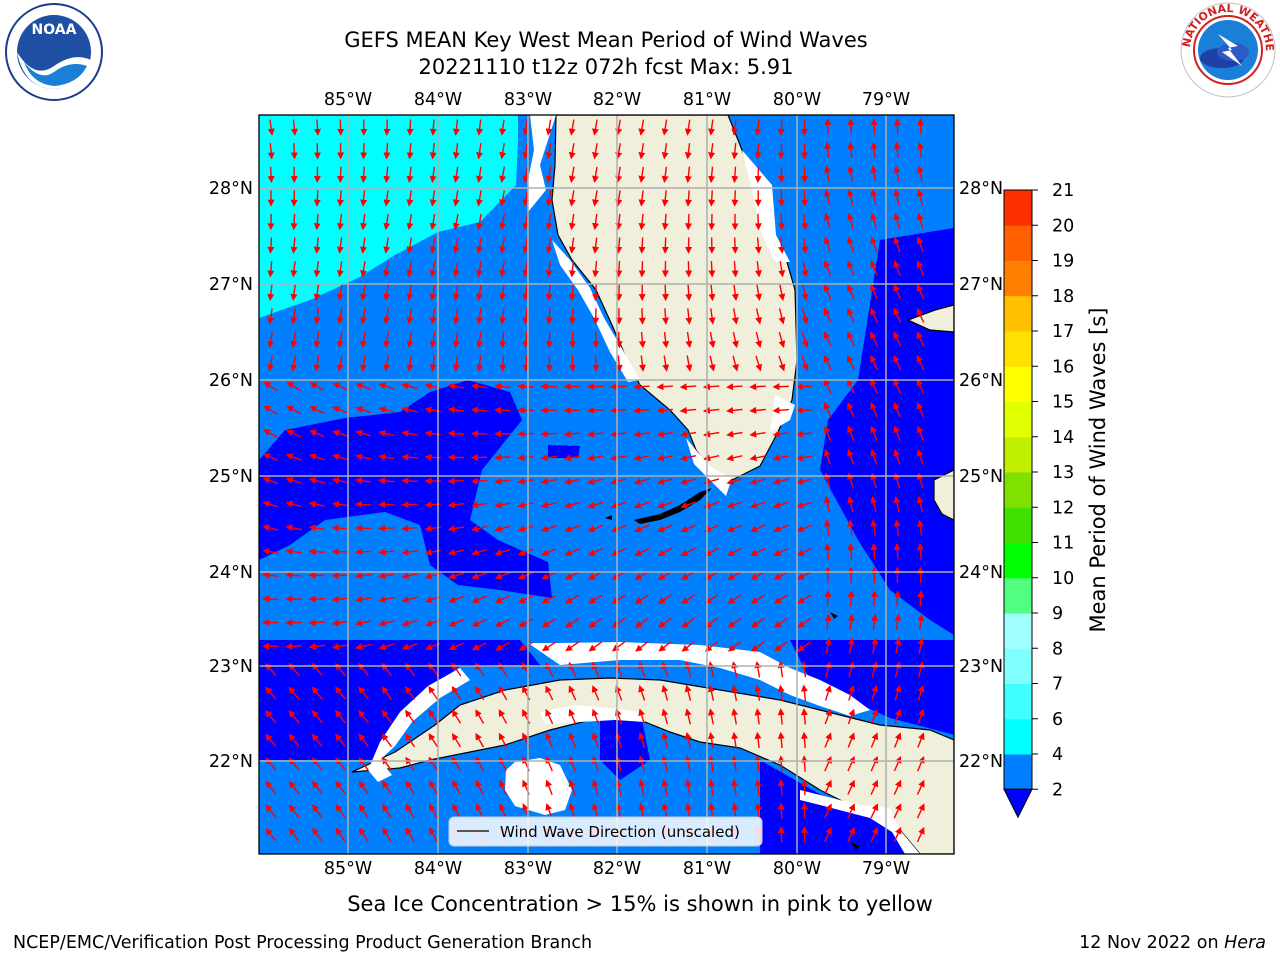  I want to click on land-bahamas, so click(943, 495).